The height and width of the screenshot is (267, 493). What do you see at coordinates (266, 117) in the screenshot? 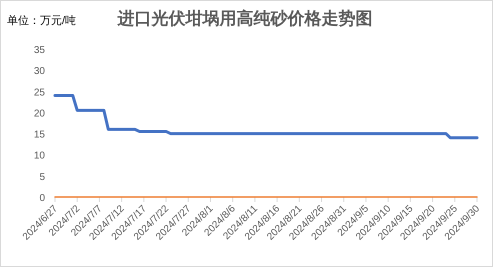
I see `line-series` at bounding box center [266, 117].